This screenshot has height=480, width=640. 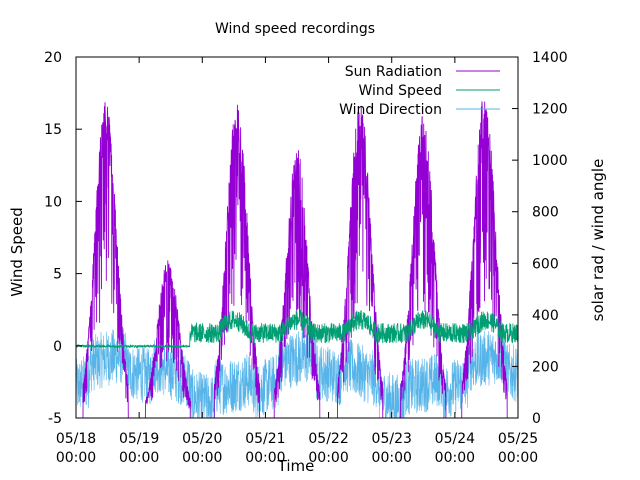 What do you see at coordinates (550, 58) in the screenshot?
I see `y2-tick-label: 1400` at bounding box center [550, 58].